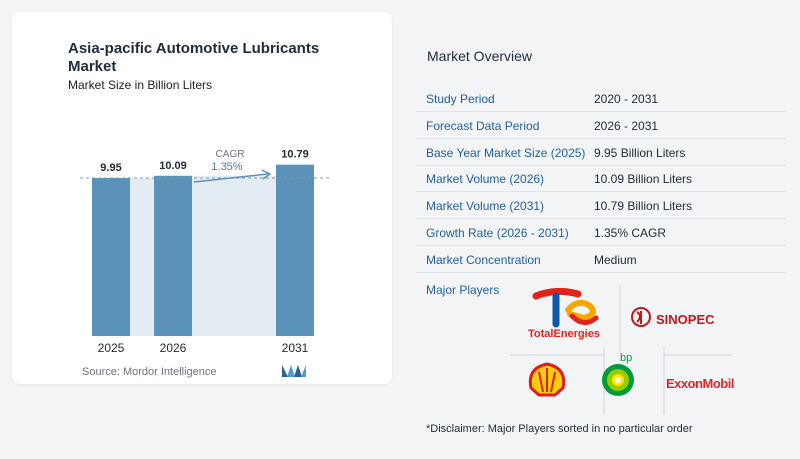 The width and height of the screenshot is (800, 459). What do you see at coordinates (643, 179) in the screenshot?
I see `overview-row-value: 10.09 Billion Liters` at bounding box center [643, 179].